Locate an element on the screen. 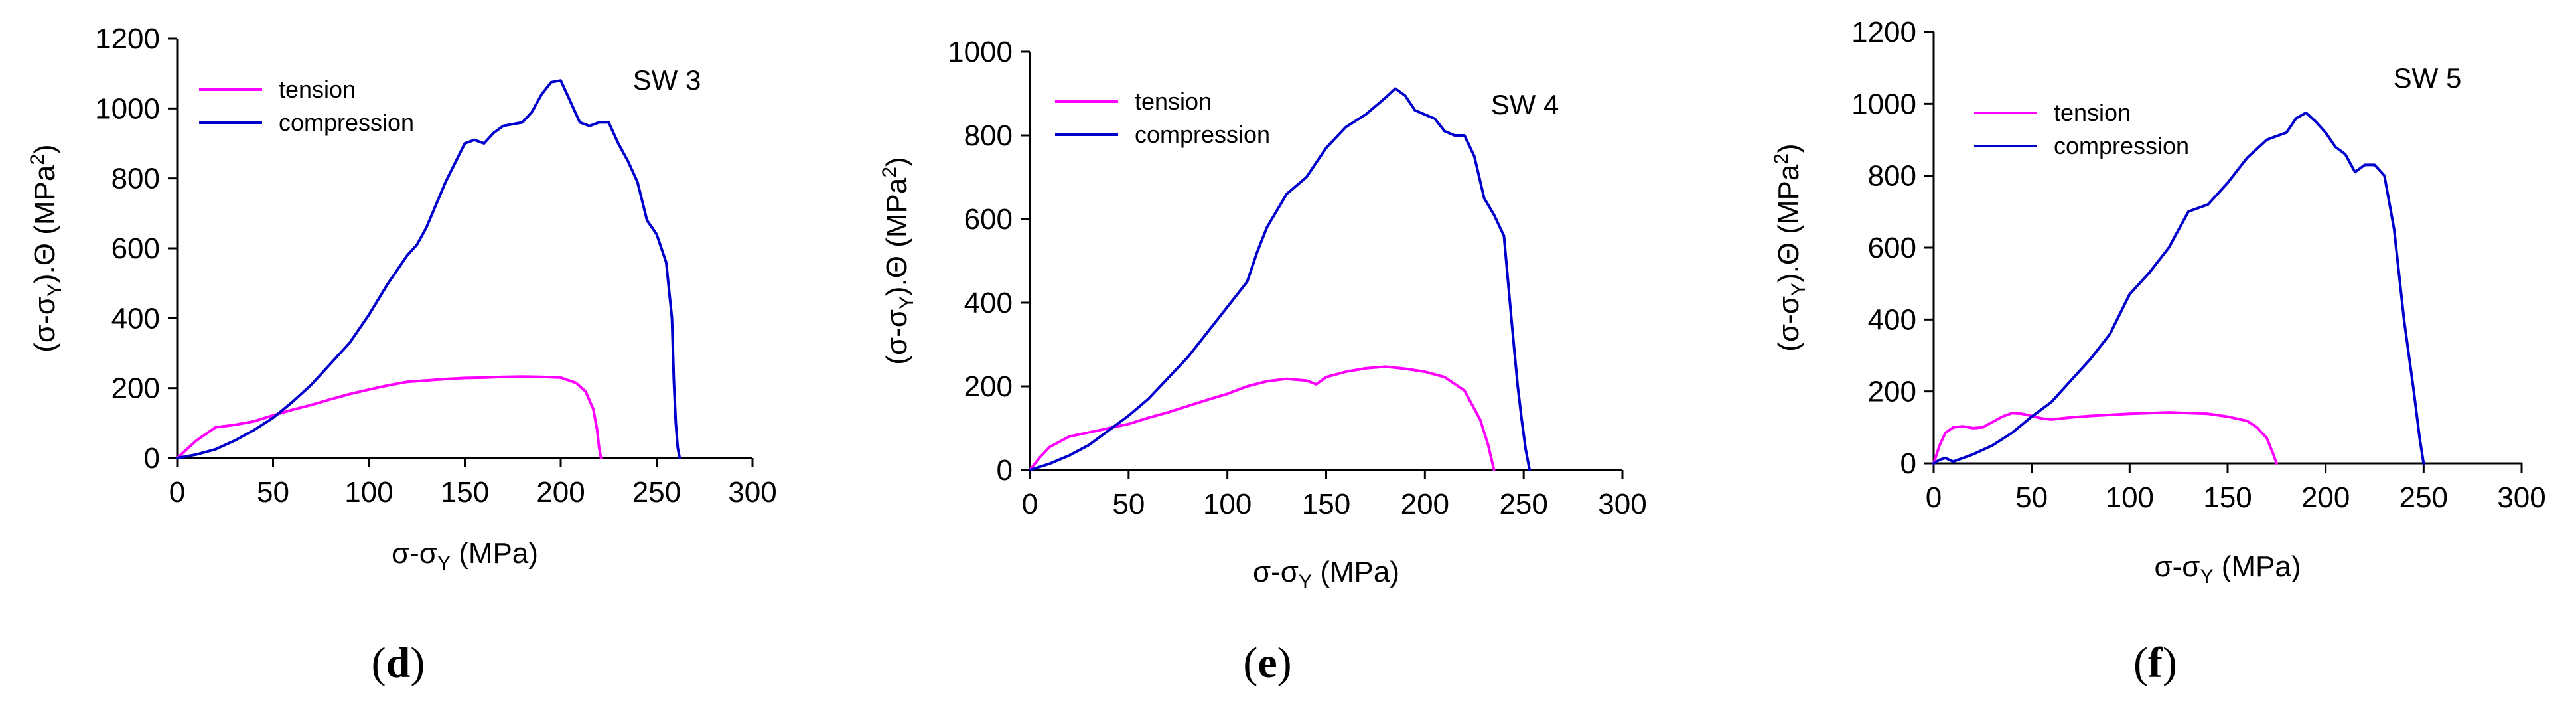 This screenshot has width=2576, height=707. panel-title: SW 4 is located at coordinates (1525, 104).